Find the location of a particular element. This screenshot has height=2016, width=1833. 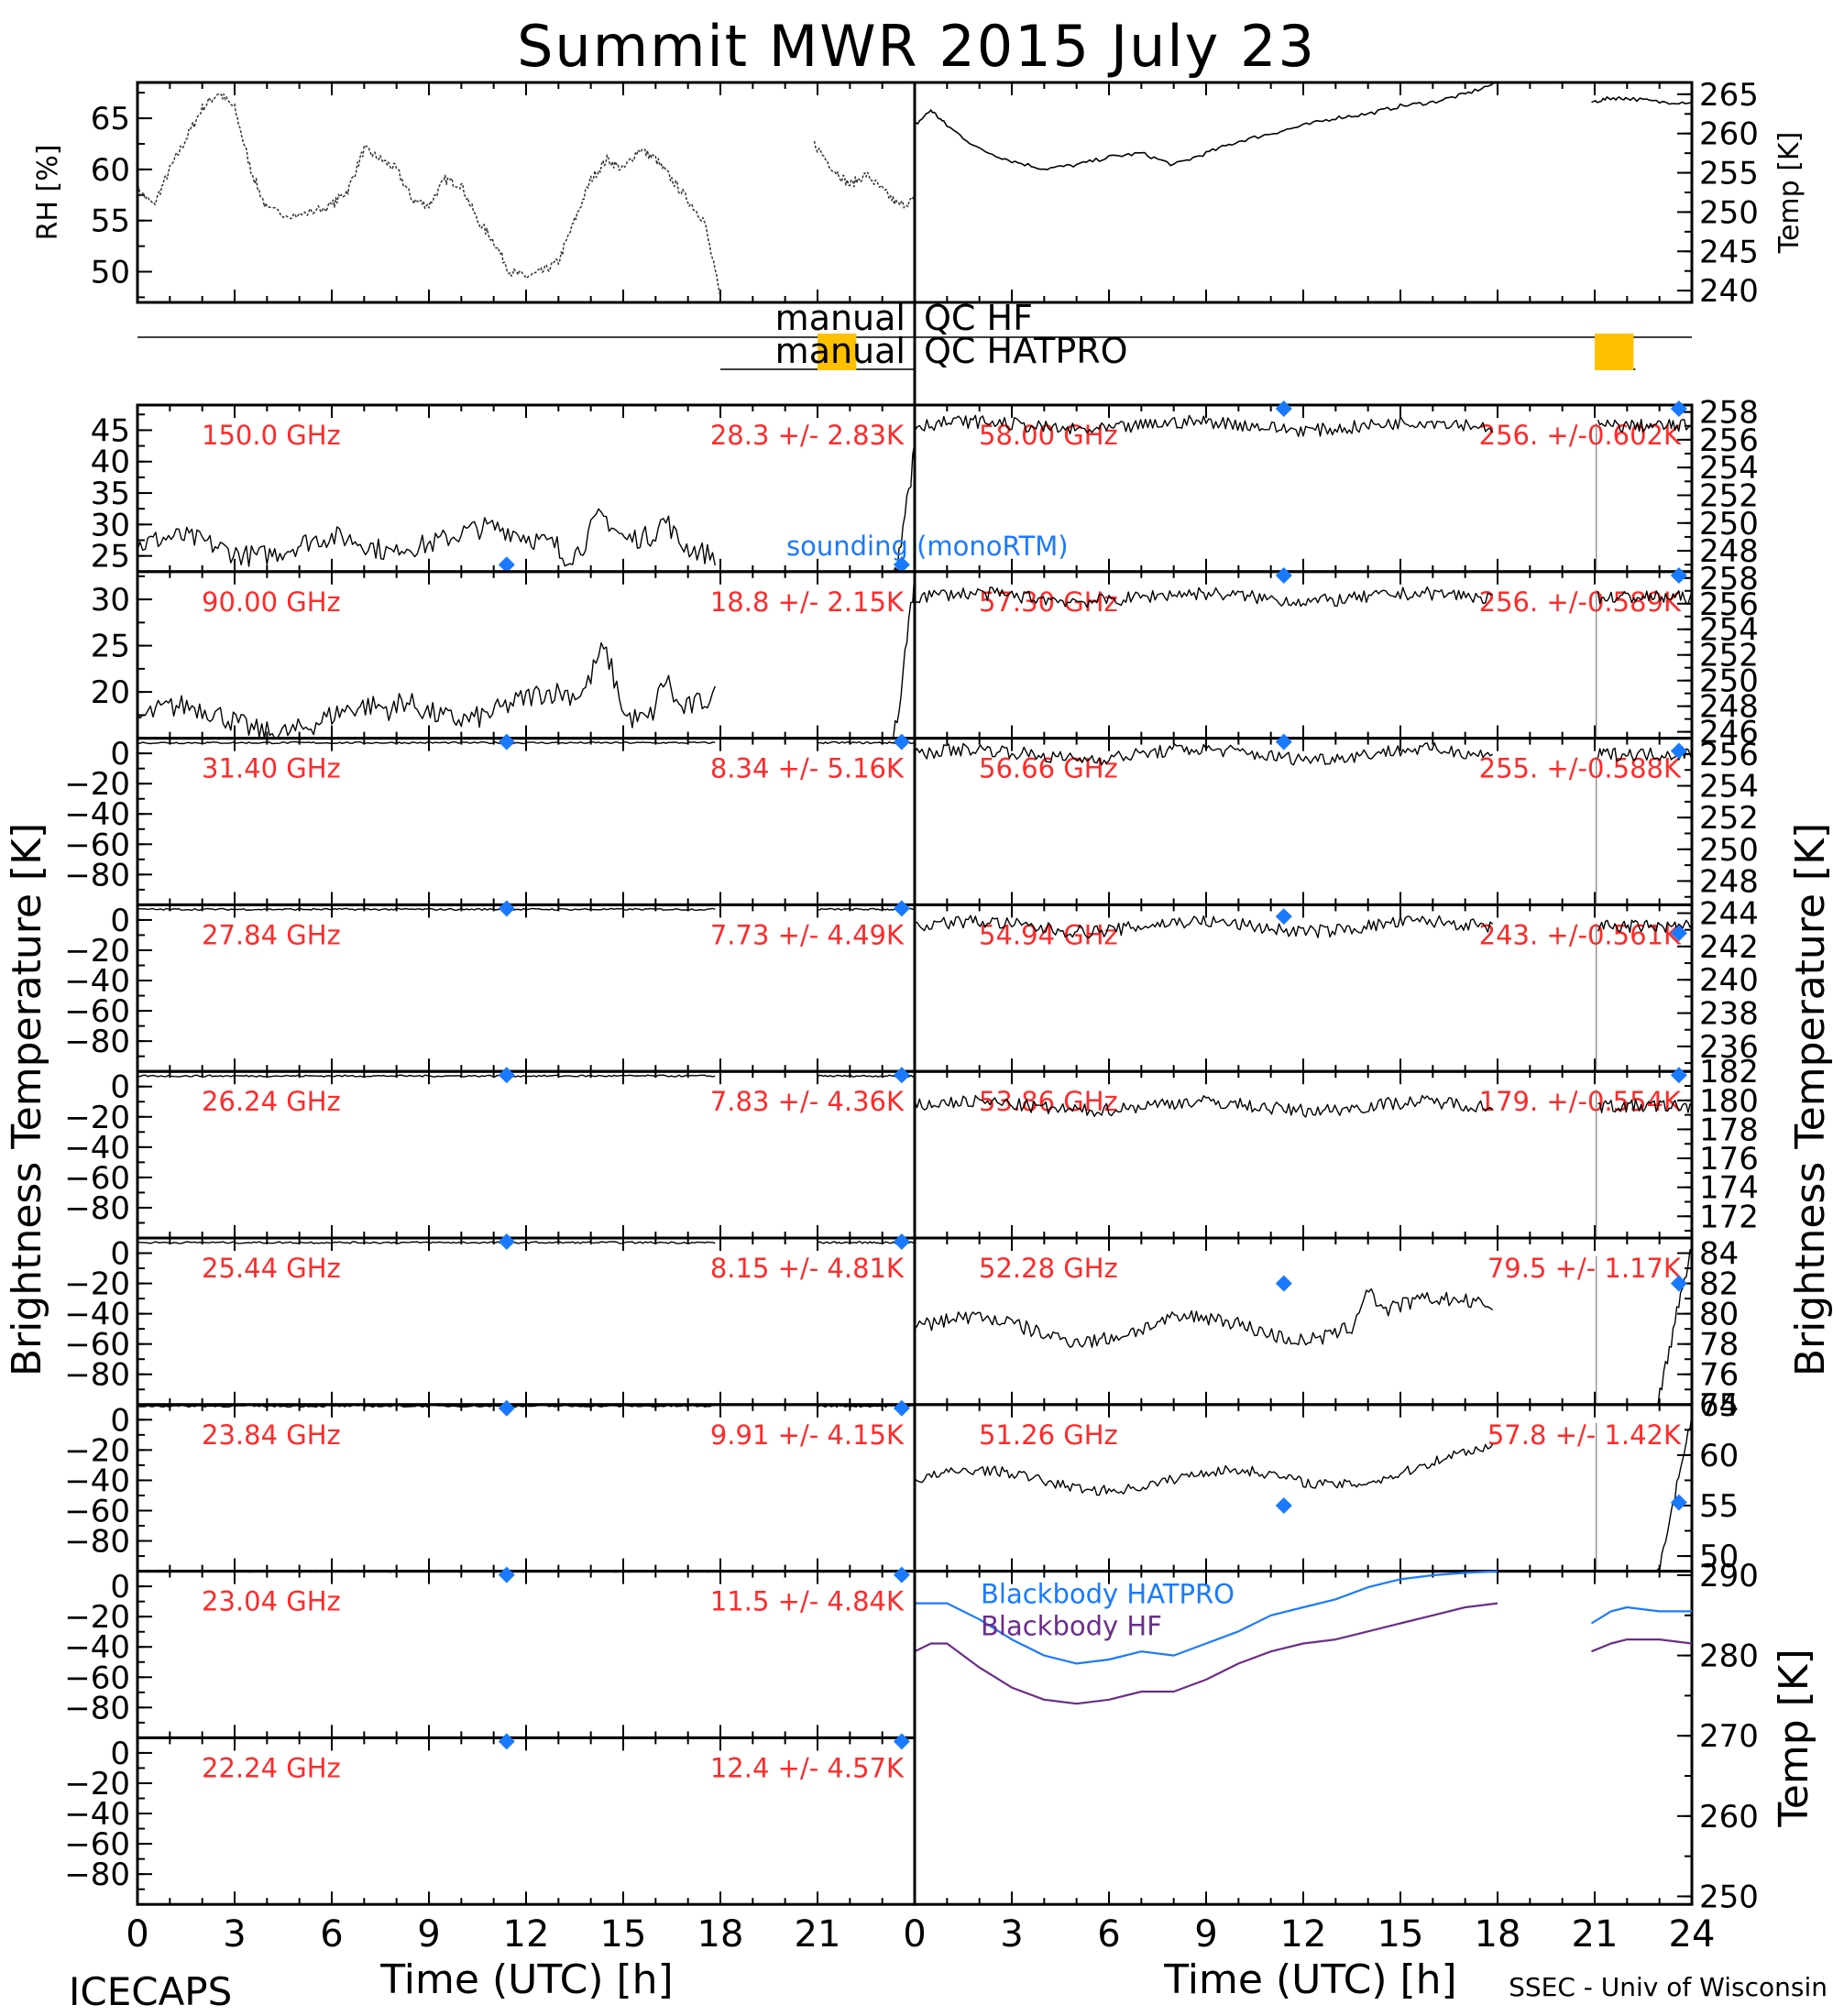

right-channel-0-stats: 256. +/-0.602K is located at coordinates (1580, 435).